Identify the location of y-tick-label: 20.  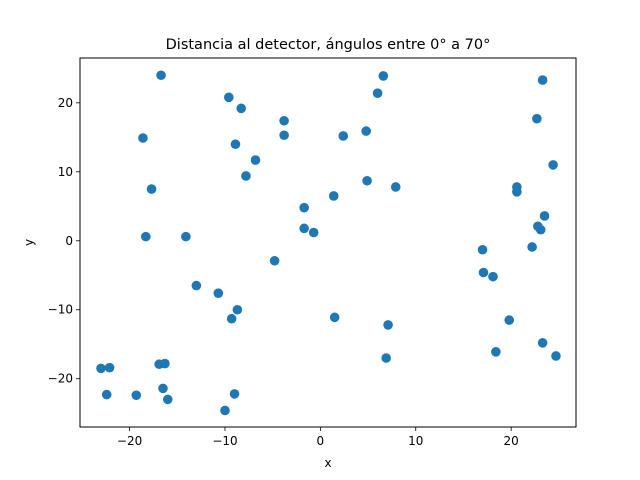
(65, 103).